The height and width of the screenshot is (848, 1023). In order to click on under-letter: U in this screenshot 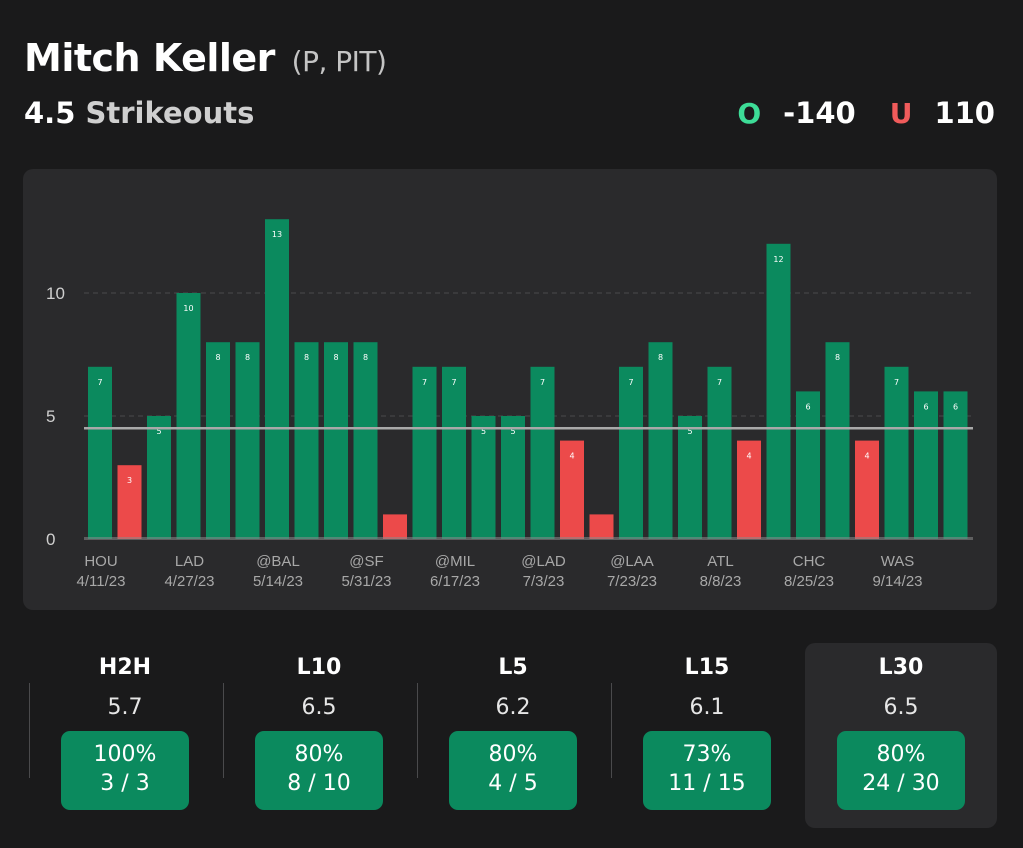, I will do `click(901, 113)`.